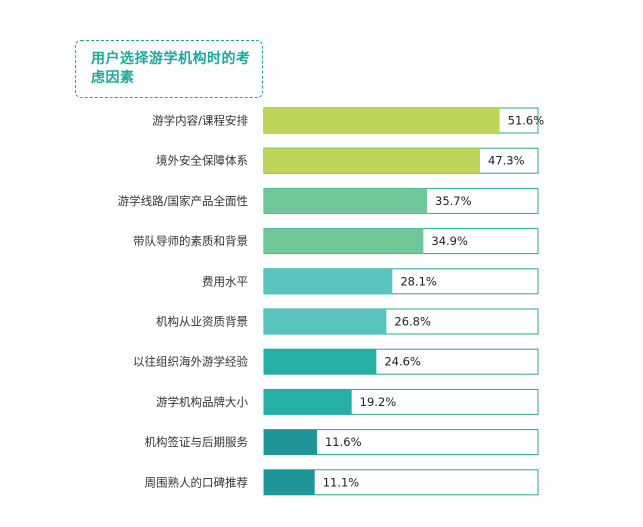  What do you see at coordinates (197, 482) in the screenshot?
I see `category-label: 周围熟人的口碑推荐` at bounding box center [197, 482].